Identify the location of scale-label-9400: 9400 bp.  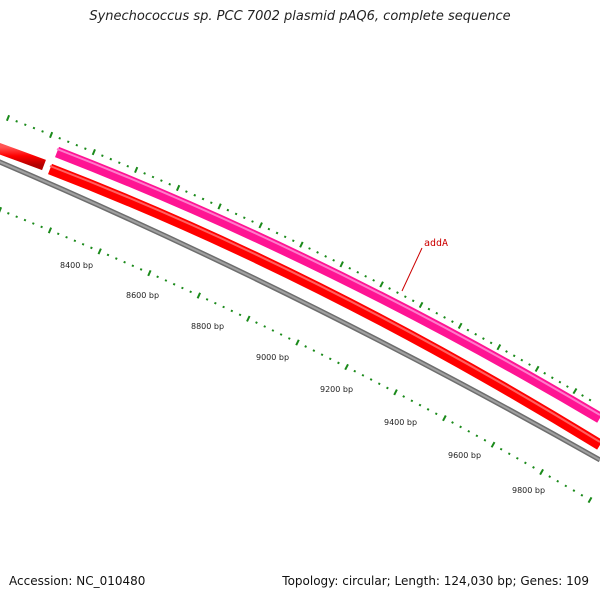
(400, 422).